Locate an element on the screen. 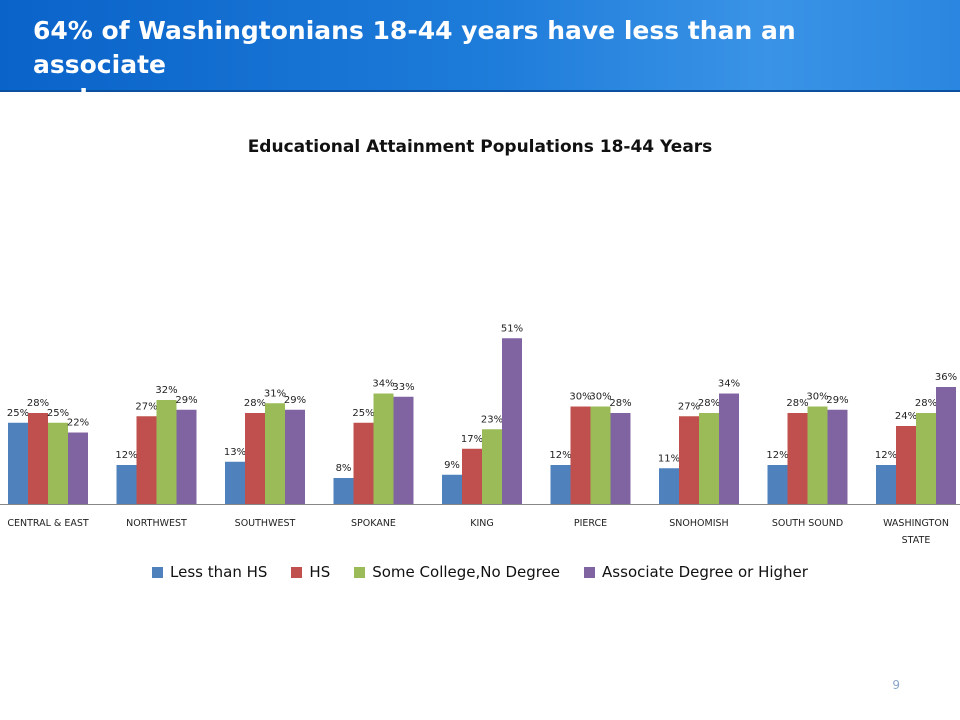  bar-hs-washington-state is located at coordinates (906, 465).